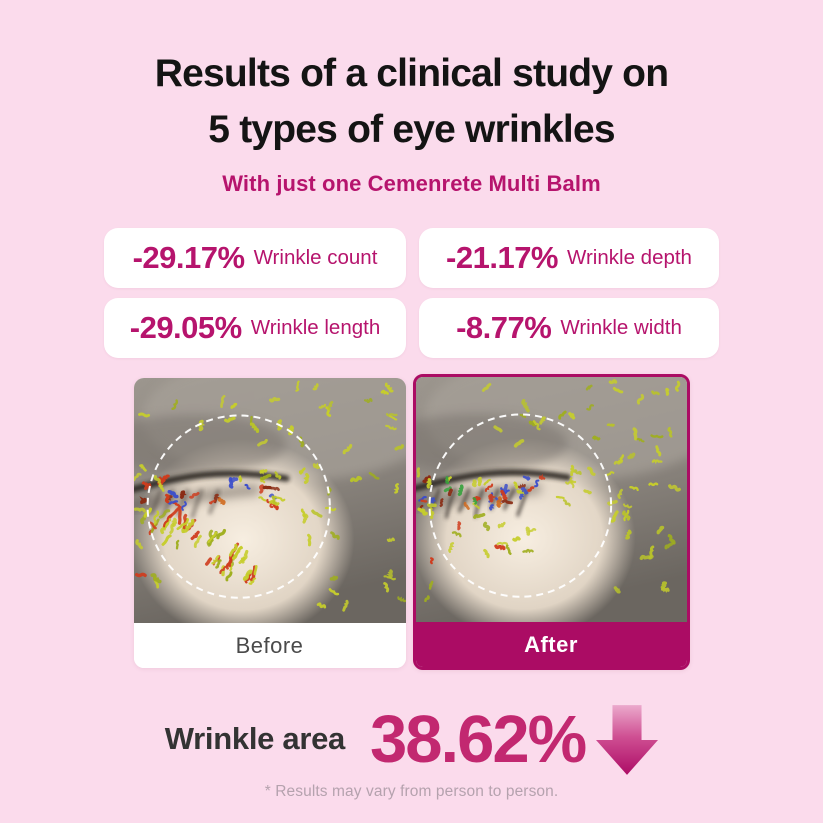  I want to click on stat-value: -8.77%, so click(504, 327).